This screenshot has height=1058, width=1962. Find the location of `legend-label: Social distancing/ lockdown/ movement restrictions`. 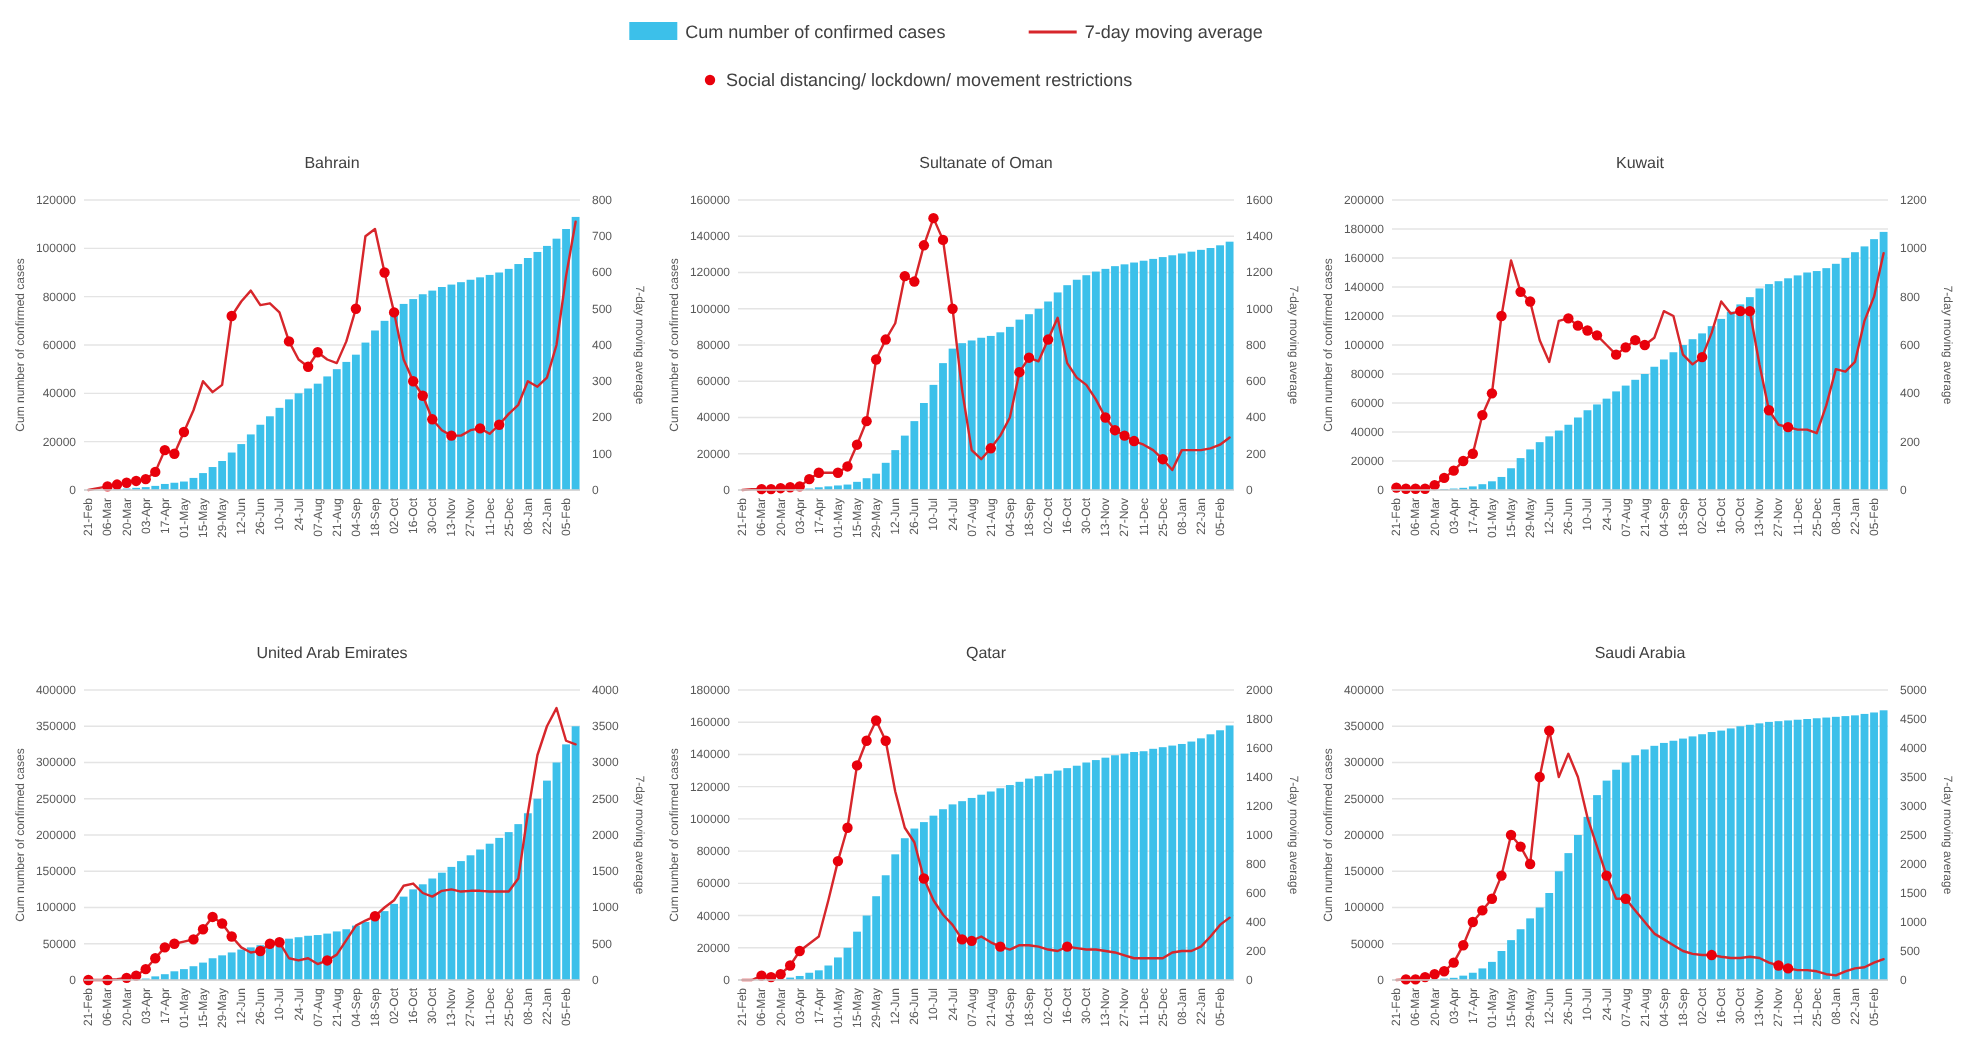

legend-label: Social distancing/ lockdown/ movement restrictions is located at coordinates (930, 79).